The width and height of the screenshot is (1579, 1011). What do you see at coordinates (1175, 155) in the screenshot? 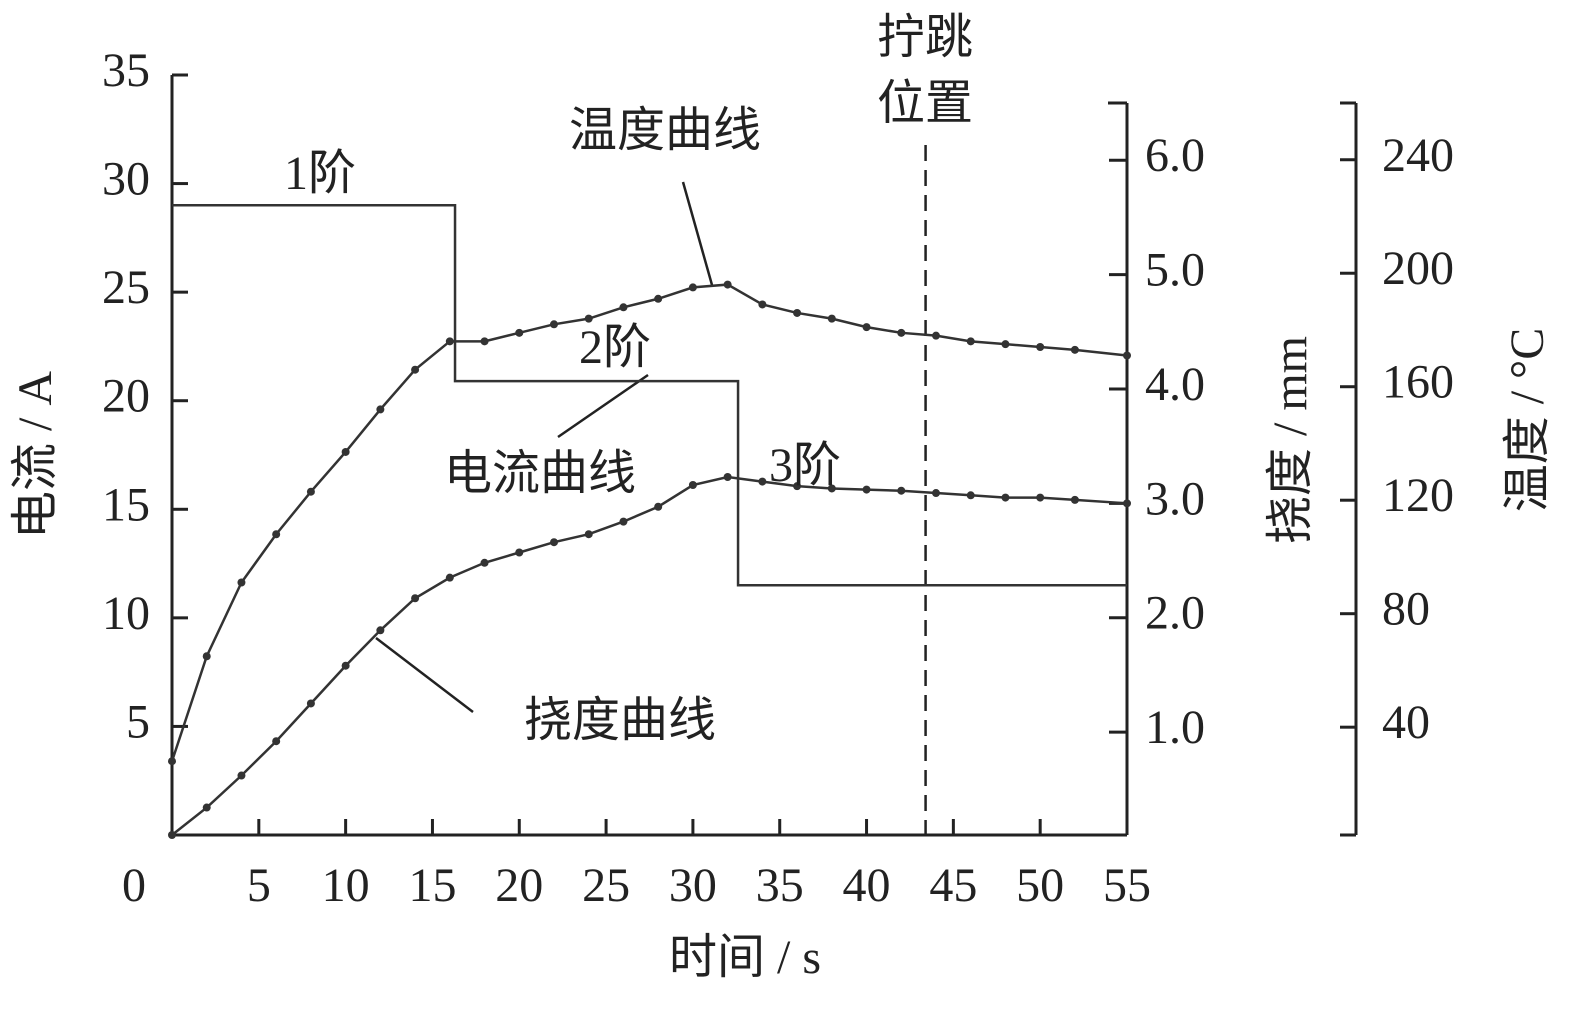
I see `y2-tick-label: 6.0` at bounding box center [1175, 155].